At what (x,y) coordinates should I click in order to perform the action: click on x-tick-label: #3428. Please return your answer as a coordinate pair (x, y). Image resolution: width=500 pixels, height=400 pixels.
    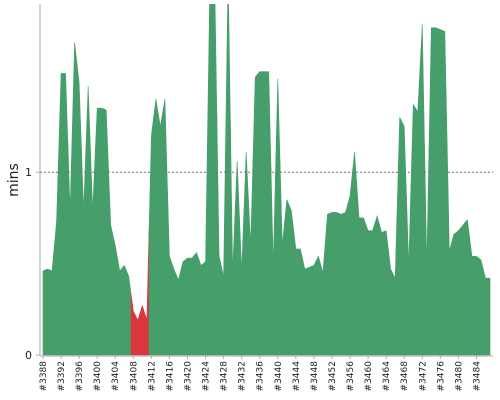
    Looking at the image, I should click on (225, 376).